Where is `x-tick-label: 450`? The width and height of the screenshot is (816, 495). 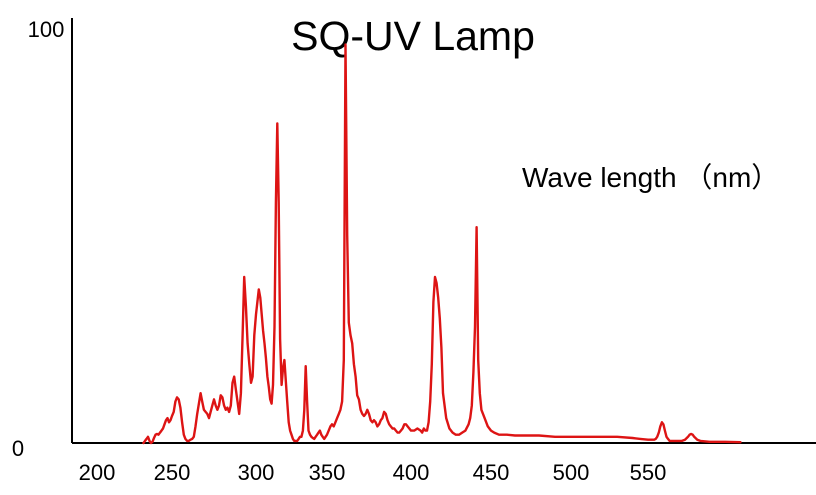
x-tick-label: 450 is located at coordinates (491, 472).